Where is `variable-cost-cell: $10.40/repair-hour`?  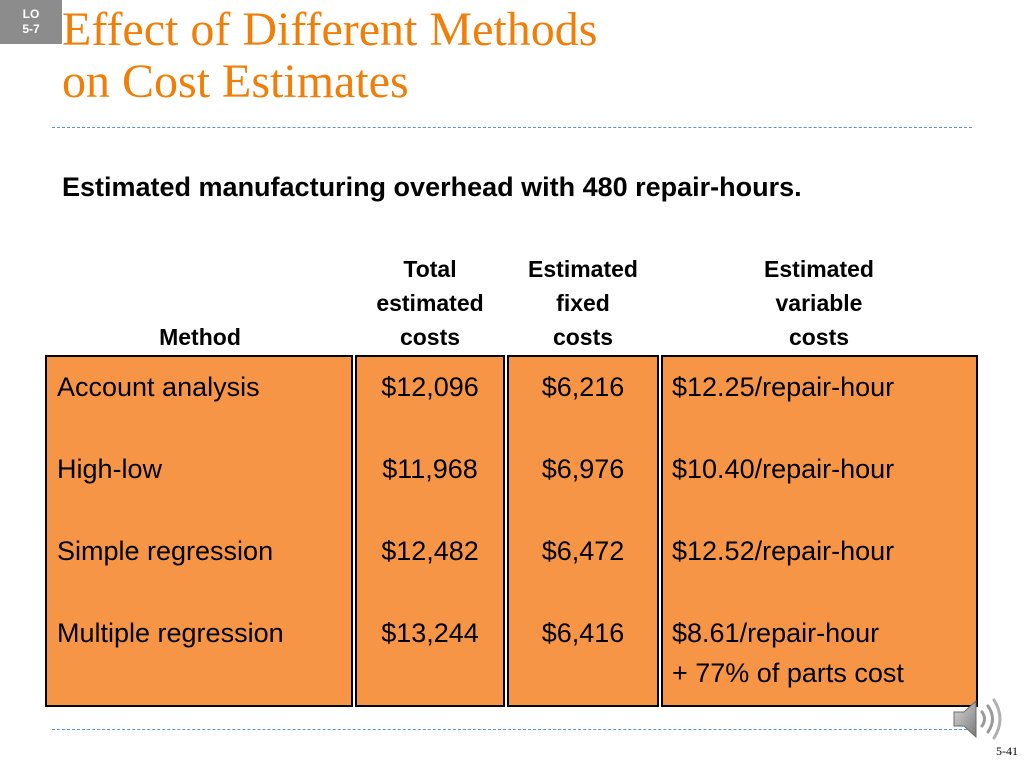
variable-cost-cell: $10.40/repair-hour is located at coordinates (783, 469).